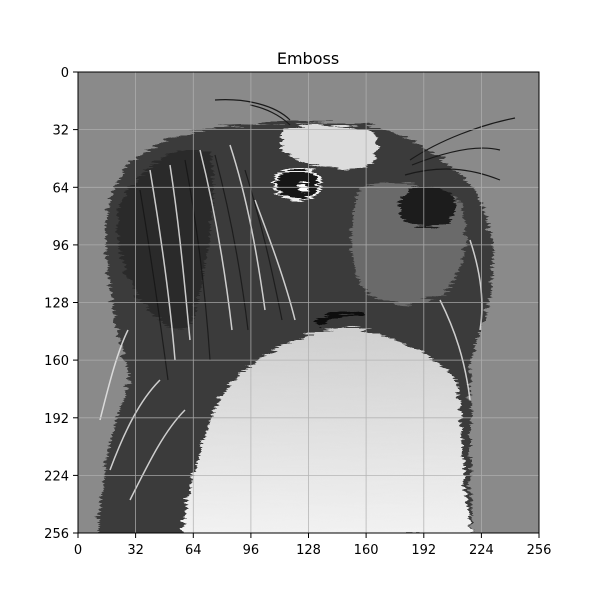 The height and width of the screenshot is (600, 600). Describe the element at coordinates (539, 550) in the screenshot. I see `x-tick-label: 256` at that location.